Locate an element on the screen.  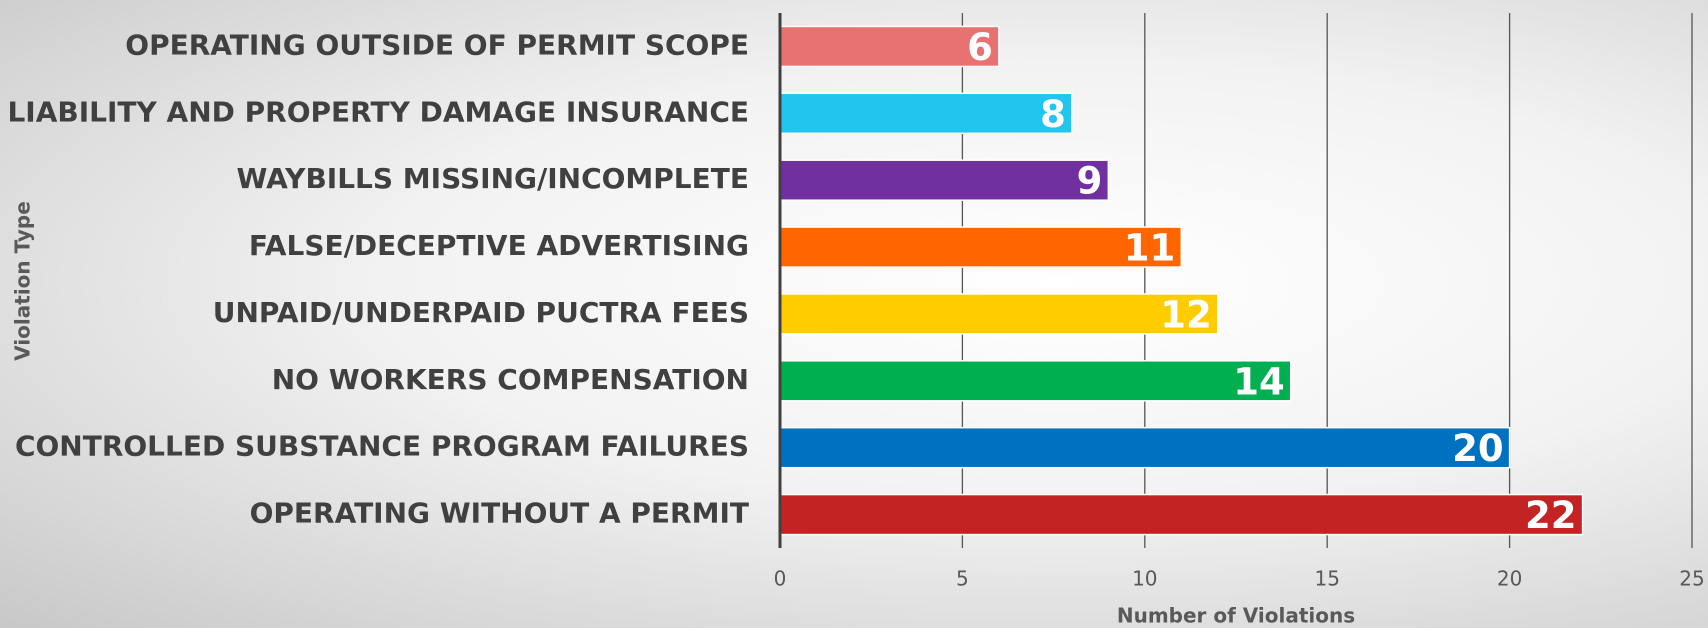
value-label: 14 is located at coordinates (1259, 381).